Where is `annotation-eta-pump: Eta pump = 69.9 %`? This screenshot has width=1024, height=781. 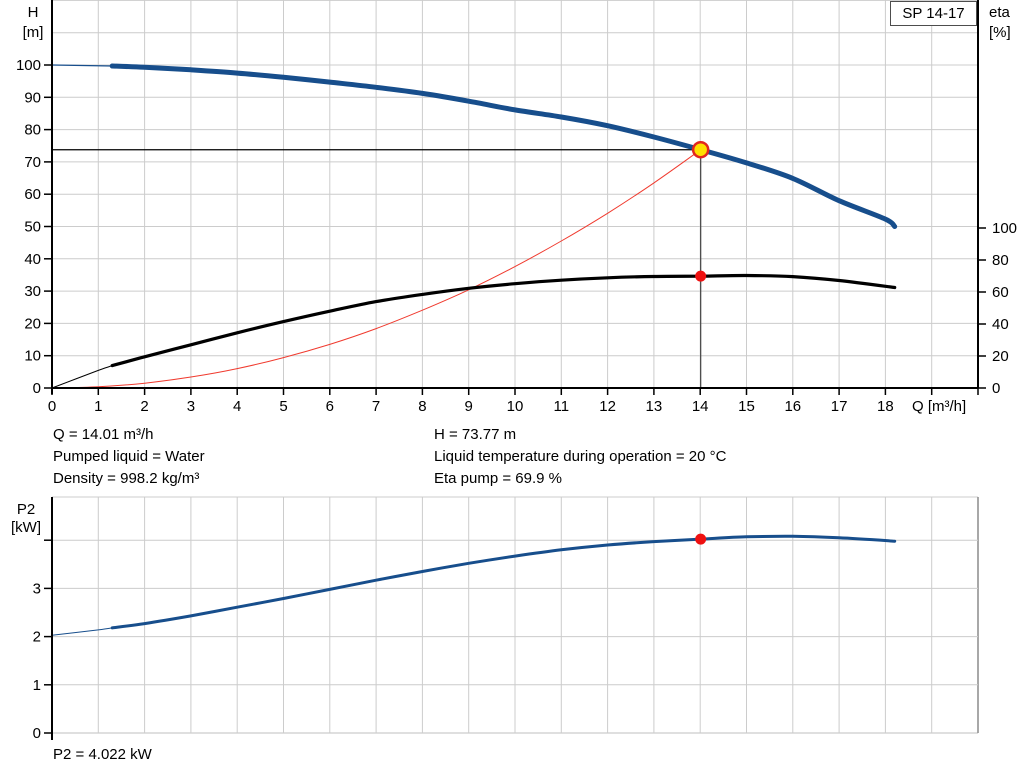
annotation-eta-pump: Eta pump = 69.9 % is located at coordinates (498, 478).